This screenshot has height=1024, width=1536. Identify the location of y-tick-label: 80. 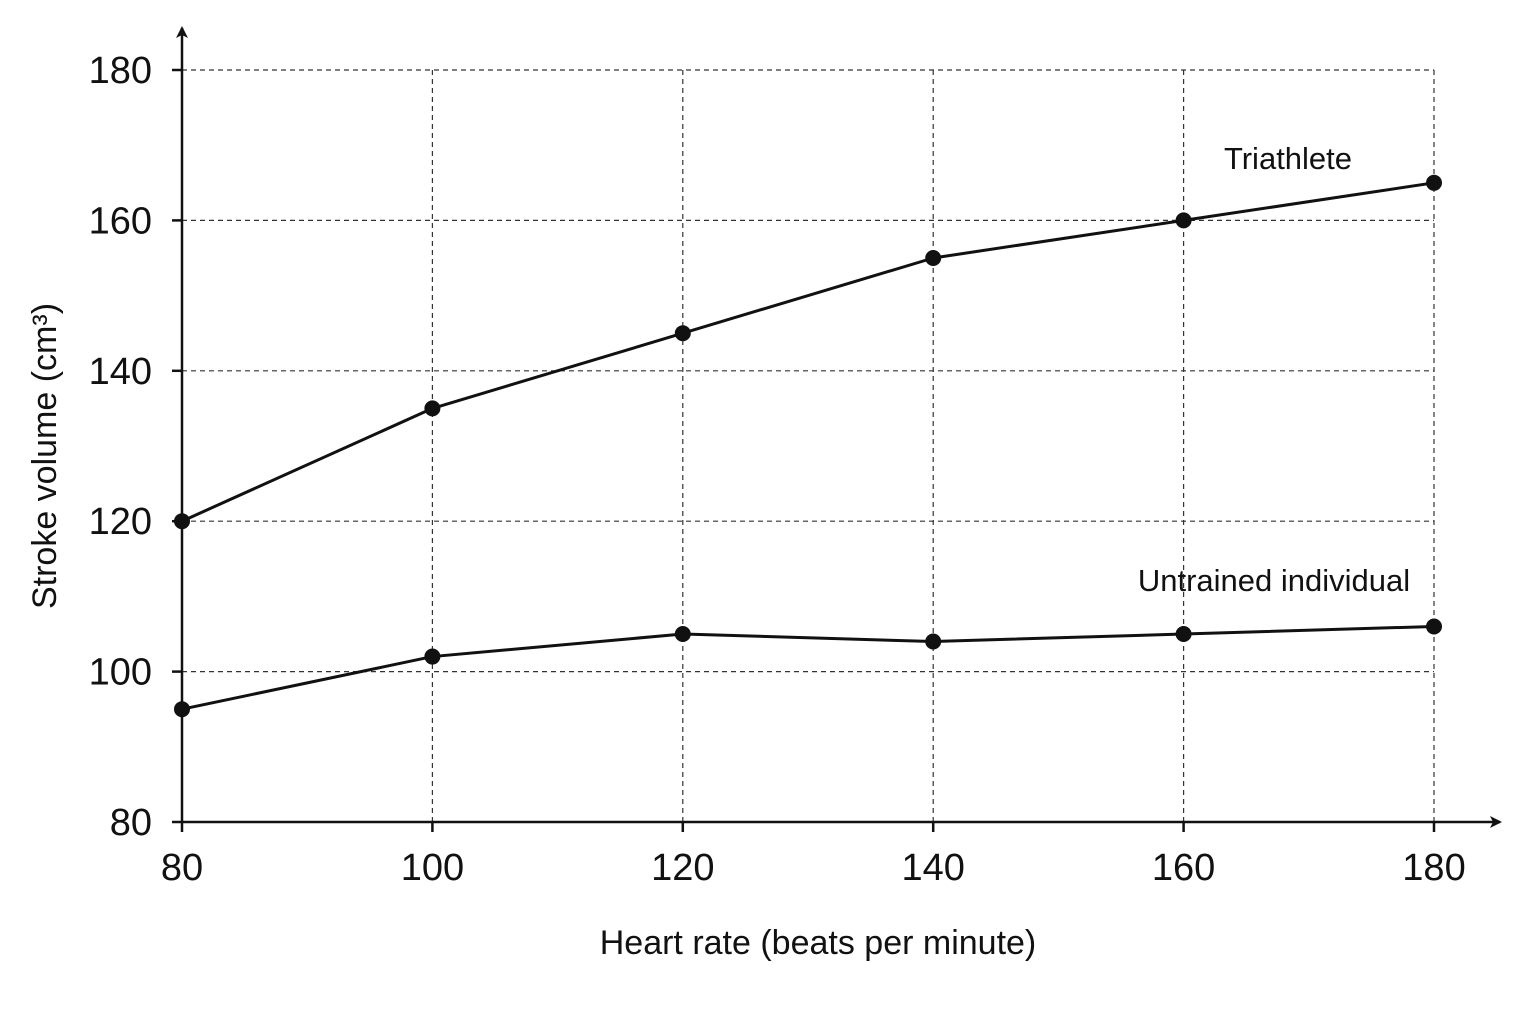
(131, 823).